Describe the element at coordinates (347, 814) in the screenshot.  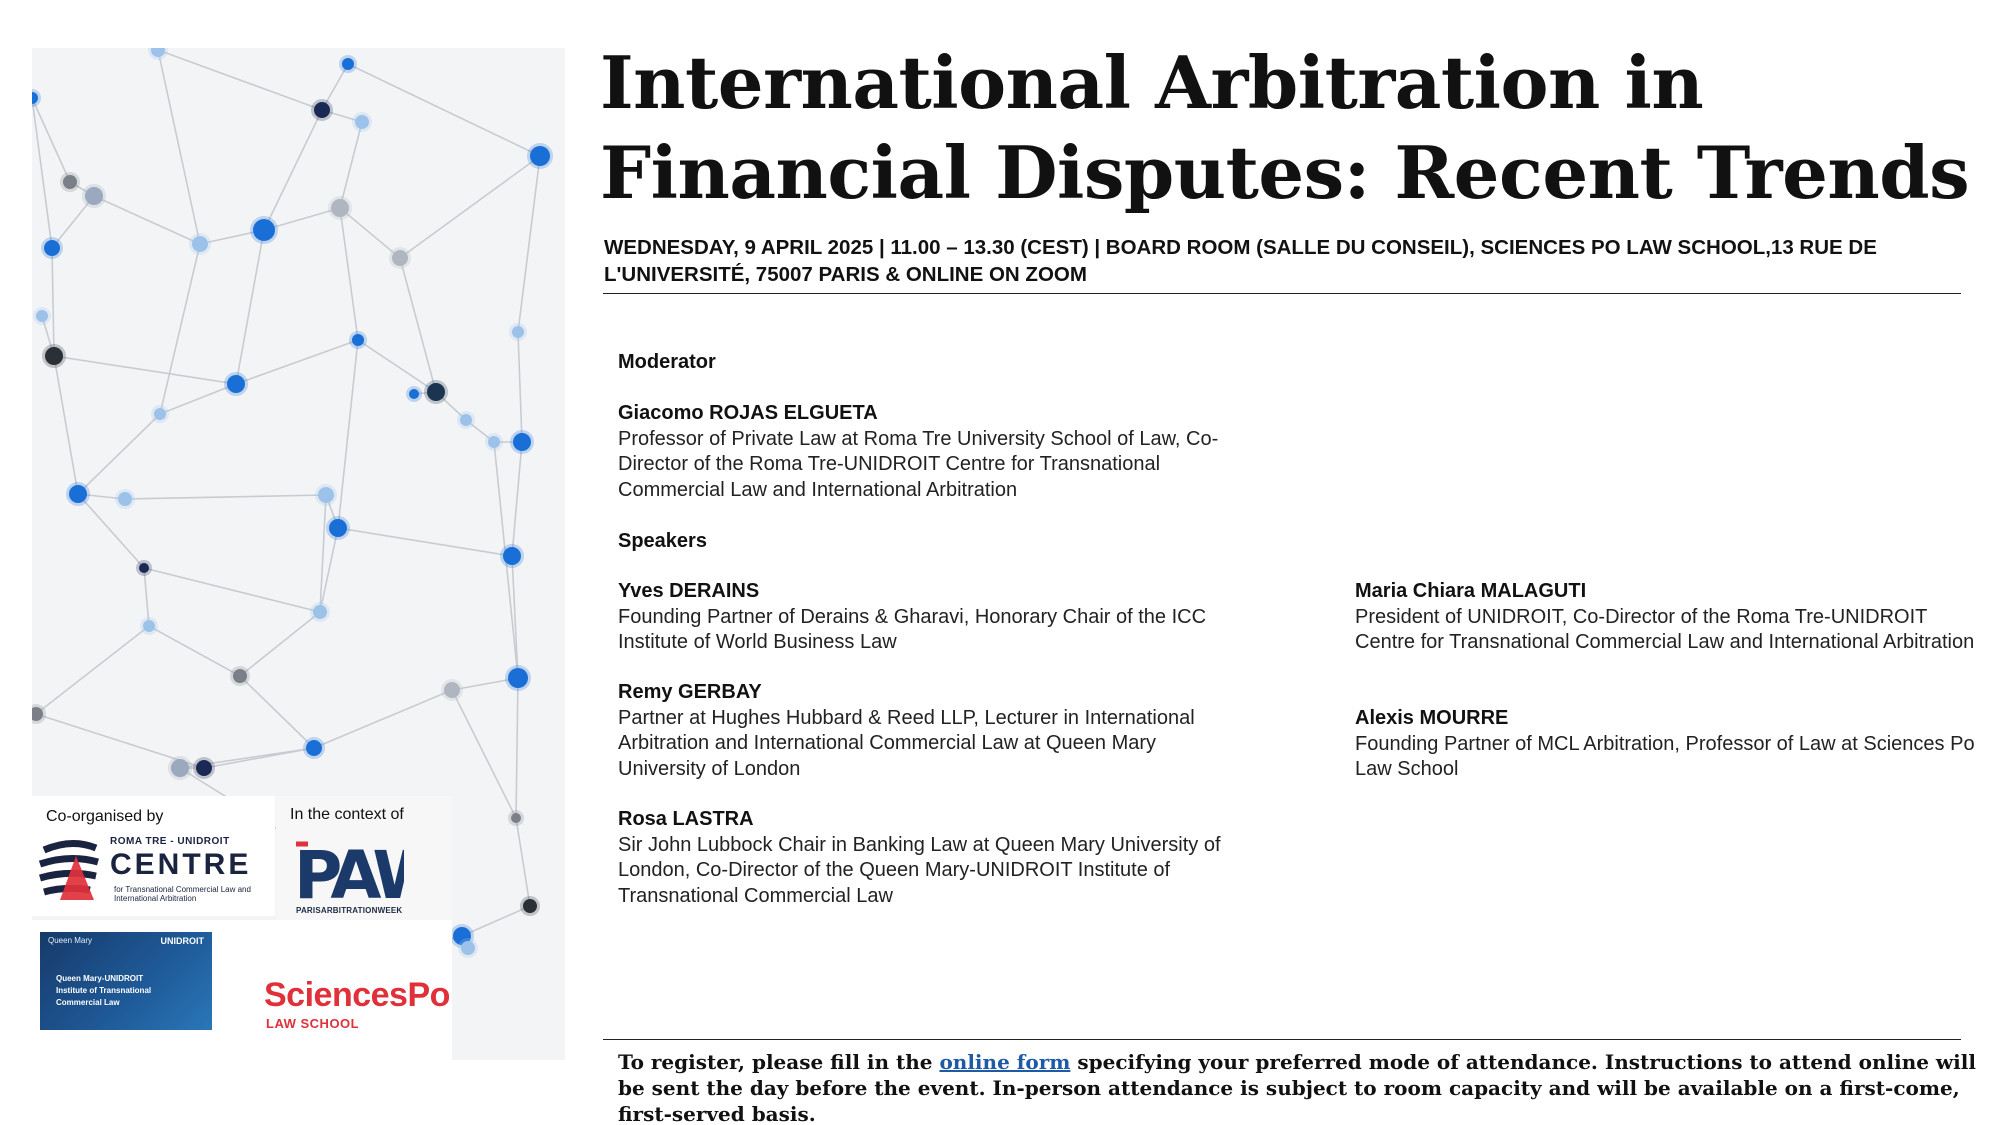
I see `context-caption: In the context of` at that location.